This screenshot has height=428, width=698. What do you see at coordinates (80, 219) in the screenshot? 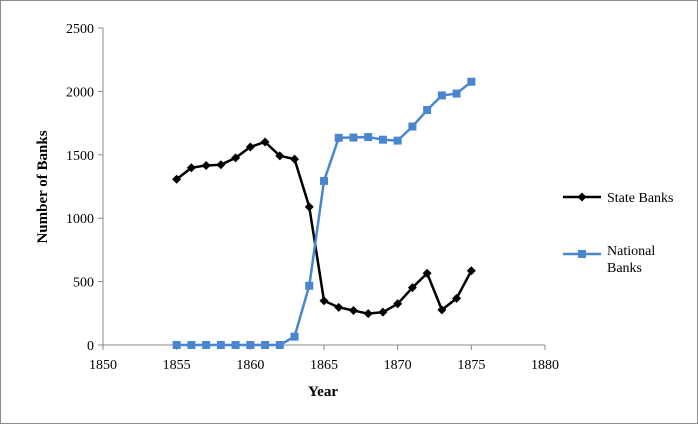
I see `y-tick-label: 1000` at bounding box center [80, 219].